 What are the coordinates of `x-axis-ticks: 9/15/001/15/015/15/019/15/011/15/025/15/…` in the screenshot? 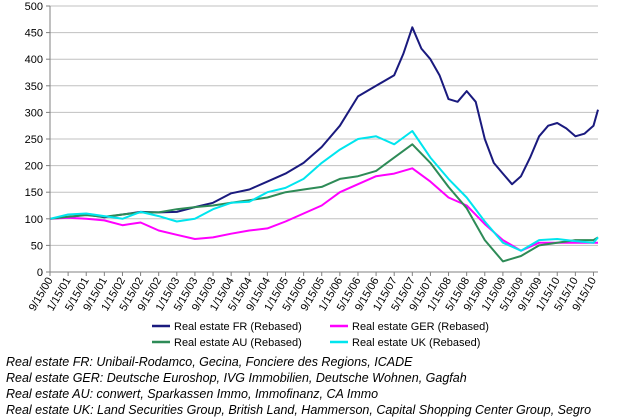 It's located at (313, 292).